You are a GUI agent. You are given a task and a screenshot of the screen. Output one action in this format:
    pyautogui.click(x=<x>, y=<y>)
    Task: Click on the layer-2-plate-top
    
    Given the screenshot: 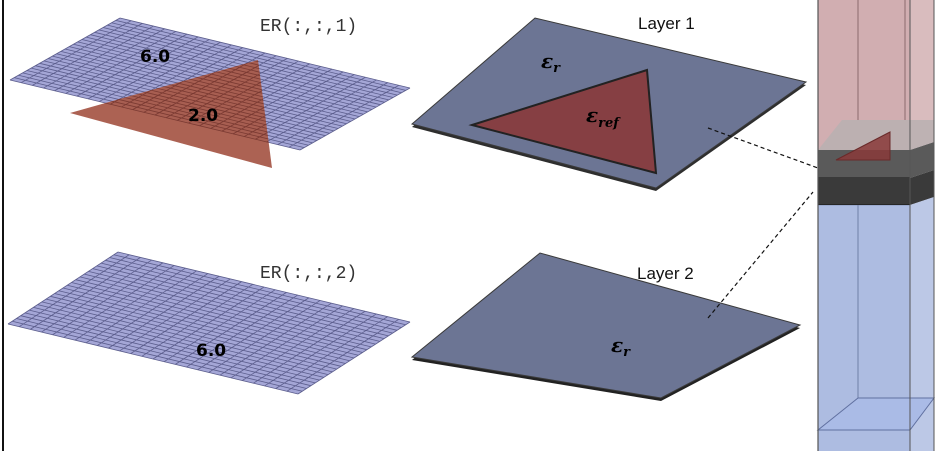 What is the action you would take?
    pyautogui.click(x=606, y=325)
    